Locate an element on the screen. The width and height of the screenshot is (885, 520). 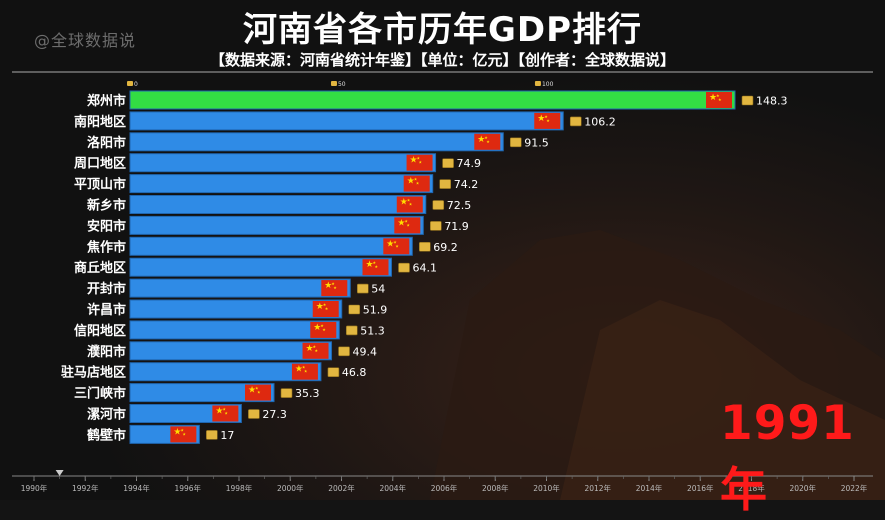
value-label: 49.4 is located at coordinates (365, 351).